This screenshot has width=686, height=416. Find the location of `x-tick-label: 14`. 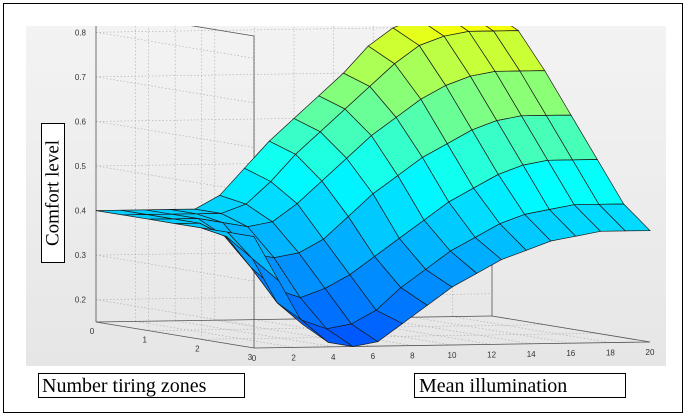

x-tick-label: 14 is located at coordinates (531, 354).